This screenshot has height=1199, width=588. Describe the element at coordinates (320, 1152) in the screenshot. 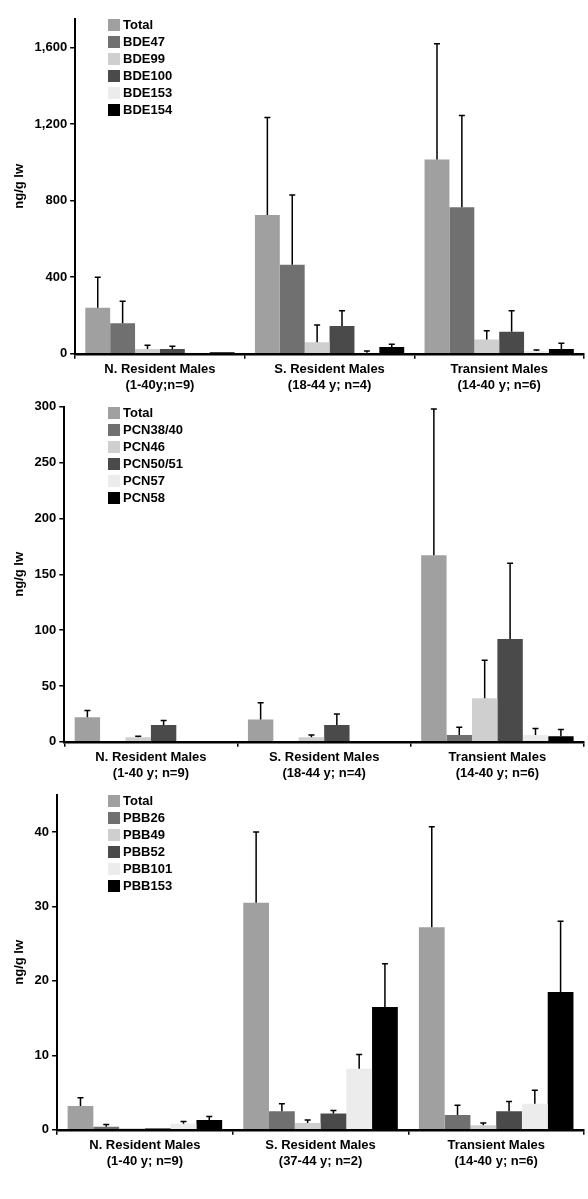

I see `x-tick-label: S. Resident Males (37-44 y; n=2)` at that location.